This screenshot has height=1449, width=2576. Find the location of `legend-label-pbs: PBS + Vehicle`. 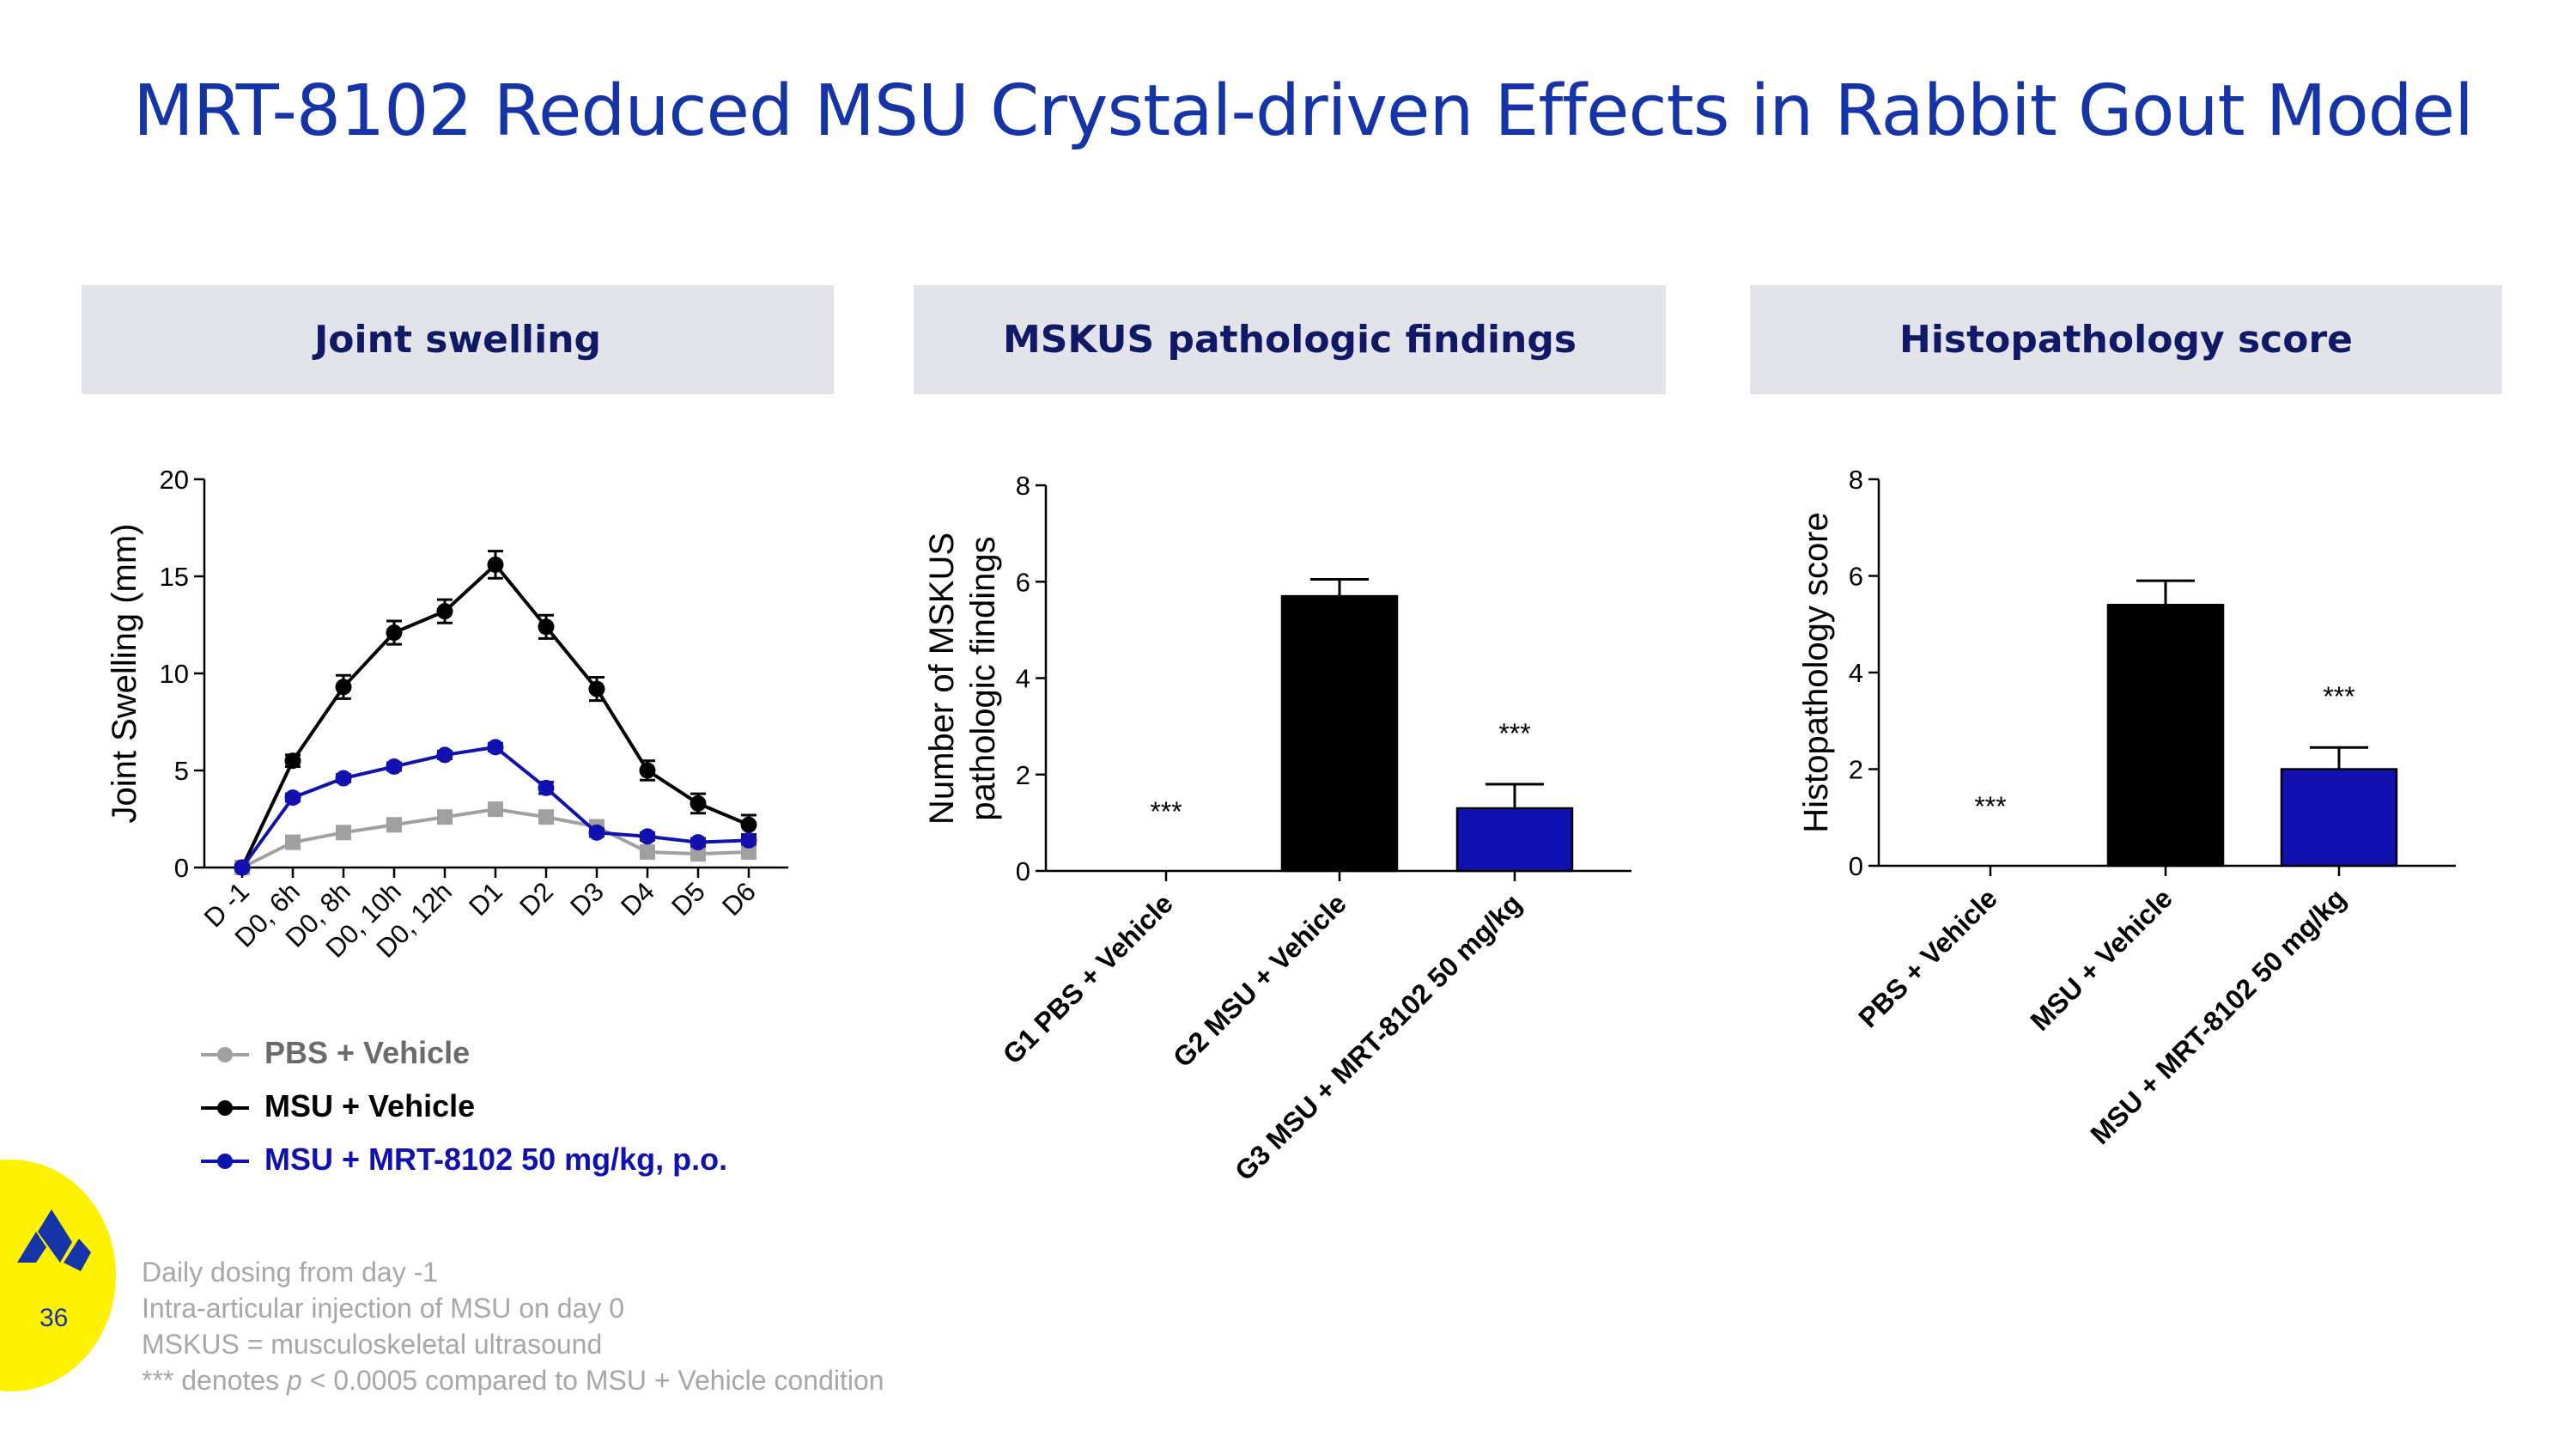

legend-label-pbs: PBS + Vehicle is located at coordinates (367, 1052).